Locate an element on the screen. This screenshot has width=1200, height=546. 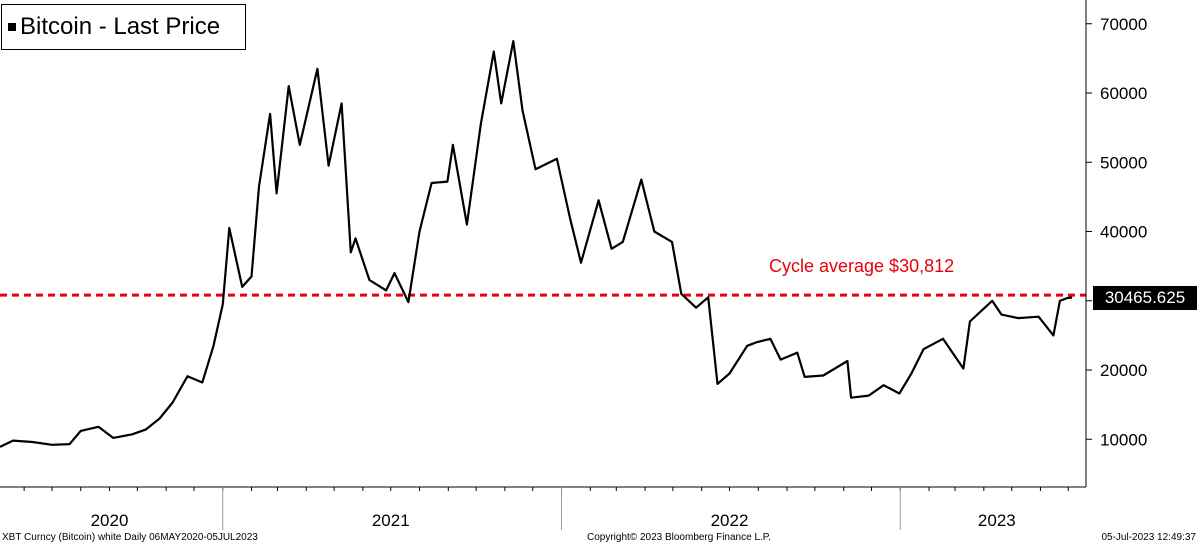
x-year-label: 2021 is located at coordinates (391, 520).